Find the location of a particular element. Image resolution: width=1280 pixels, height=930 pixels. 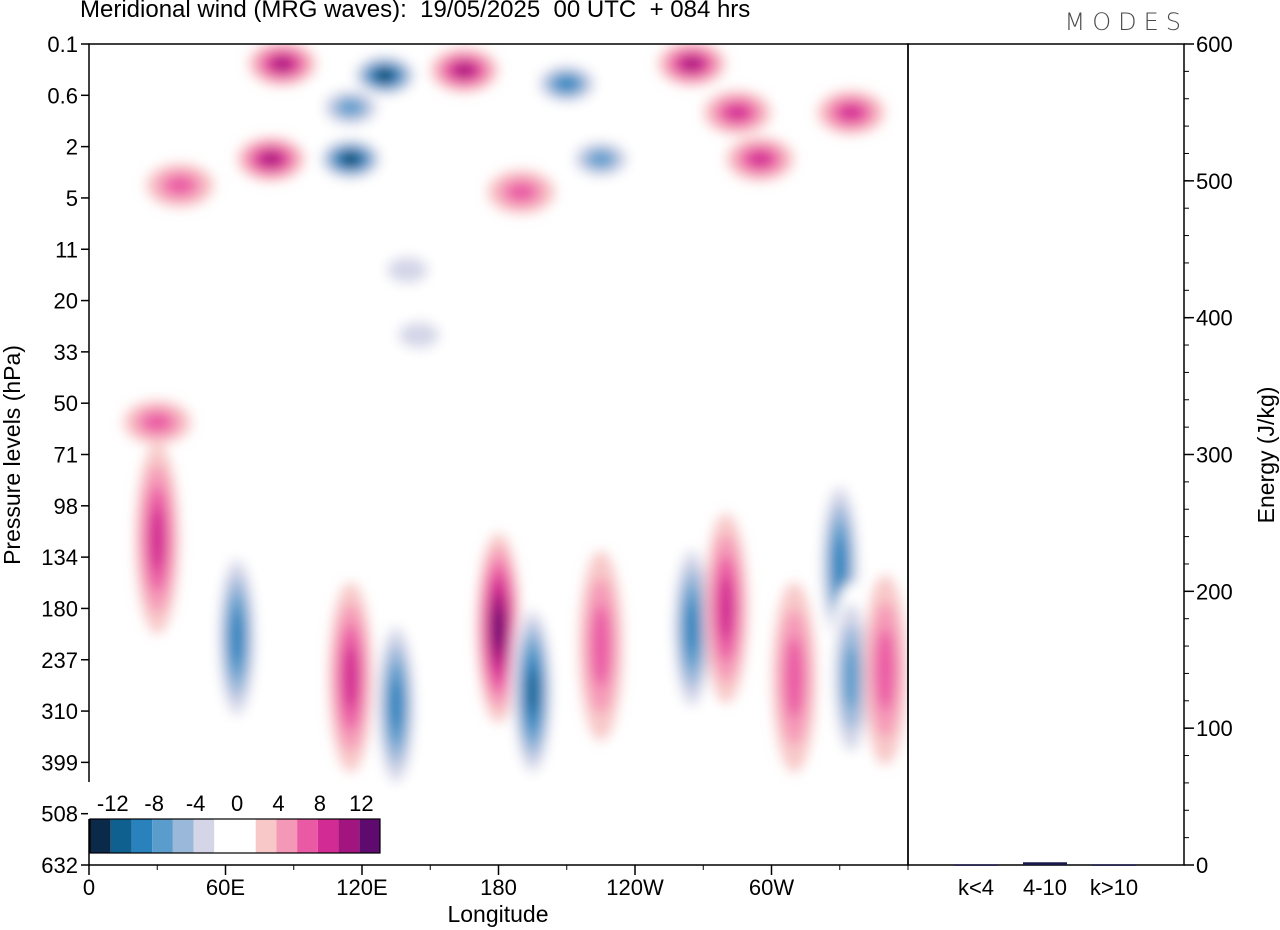

colorbar-label: 0 is located at coordinates (237, 803).